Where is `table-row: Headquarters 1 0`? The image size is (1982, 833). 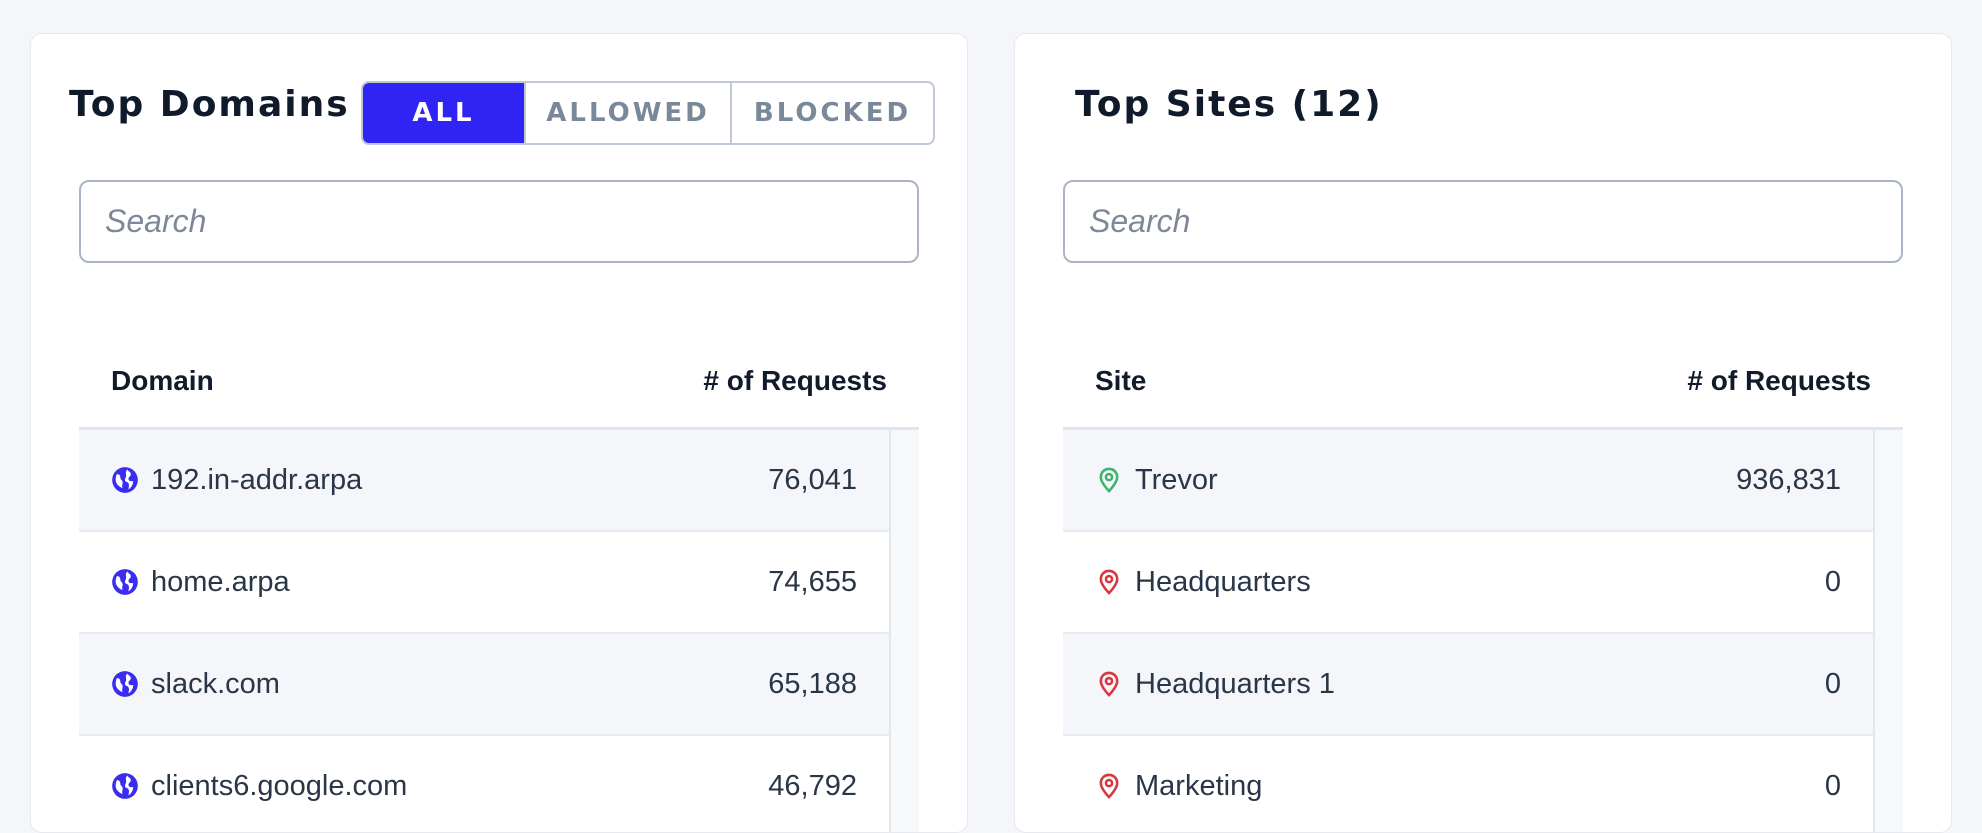 table-row: Headquarters 1 0 is located at coordinates (1468, 685).